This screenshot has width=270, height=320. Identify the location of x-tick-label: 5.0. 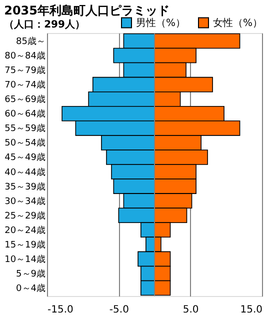
(190, 310).